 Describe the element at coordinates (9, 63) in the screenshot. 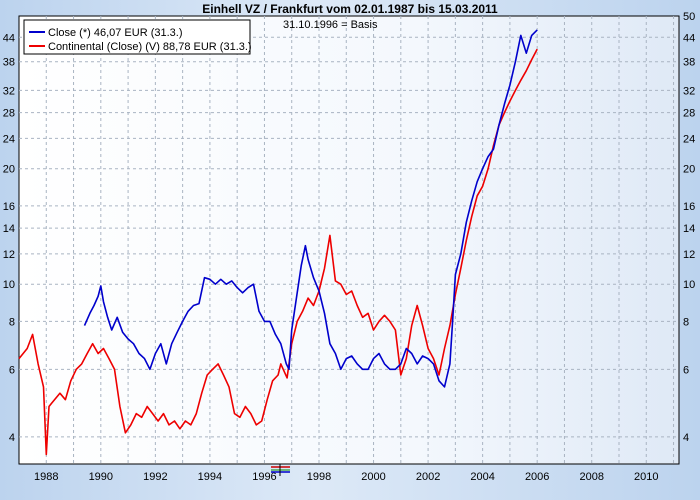

I see `y-tick-left-38: 38` at that location.